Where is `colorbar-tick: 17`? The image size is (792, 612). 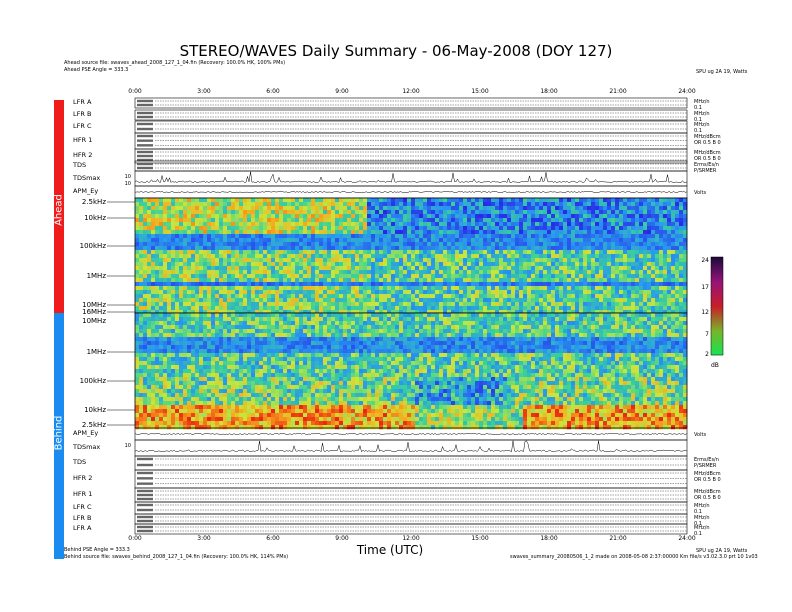 colorbar-tick: 17 is located at coordinates (705, 287).